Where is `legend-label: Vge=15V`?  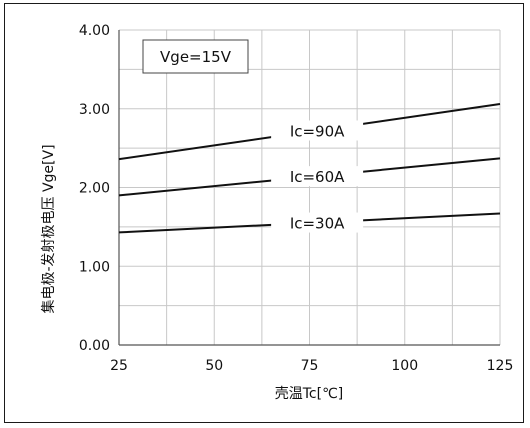 legend-label: Vge=15V is located at coordinates (196, 57).